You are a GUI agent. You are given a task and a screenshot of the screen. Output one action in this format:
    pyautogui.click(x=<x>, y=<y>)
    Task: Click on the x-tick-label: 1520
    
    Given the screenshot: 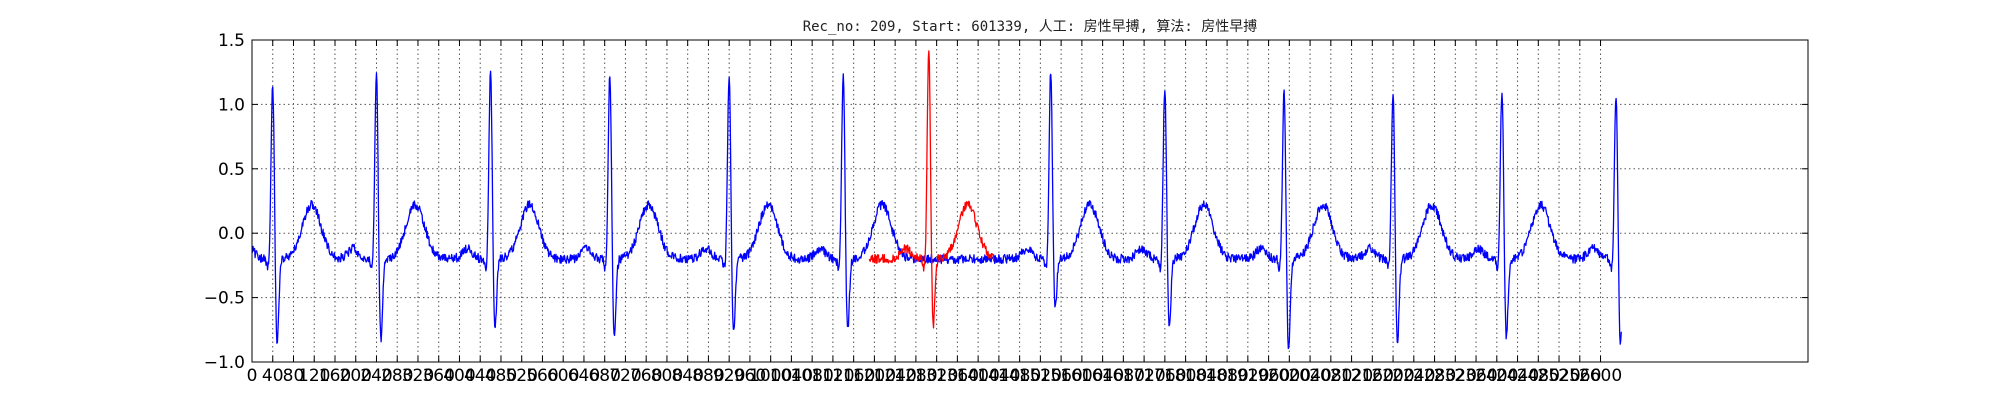 What is the action you would take?
    pyautogui.click(x=1040, y=376)
    